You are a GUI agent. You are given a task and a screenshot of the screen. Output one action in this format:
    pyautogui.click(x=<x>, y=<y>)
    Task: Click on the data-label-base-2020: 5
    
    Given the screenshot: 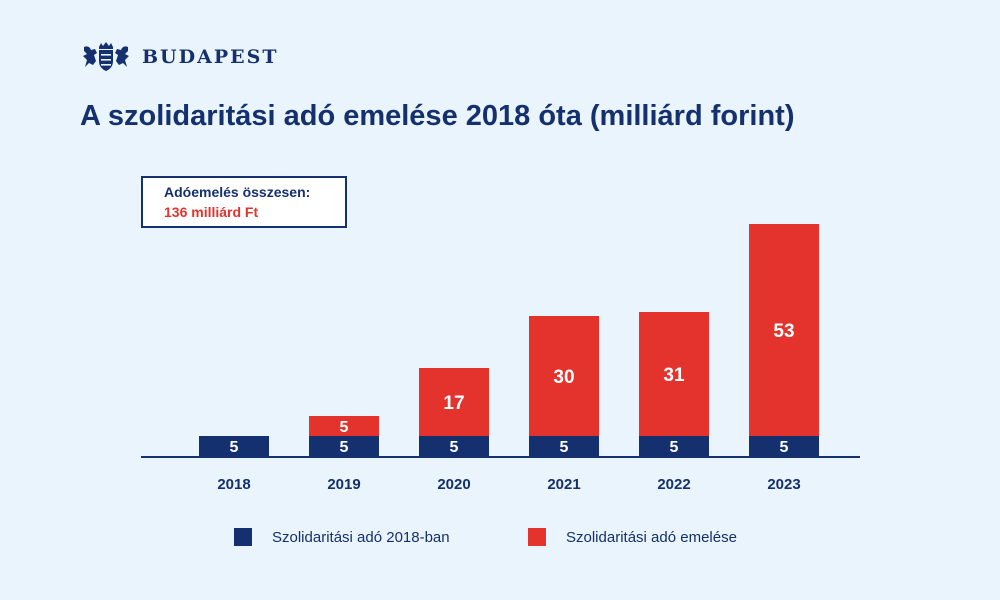 What is the action you would take?
    pyautogui.click(x=454, y=447)
    